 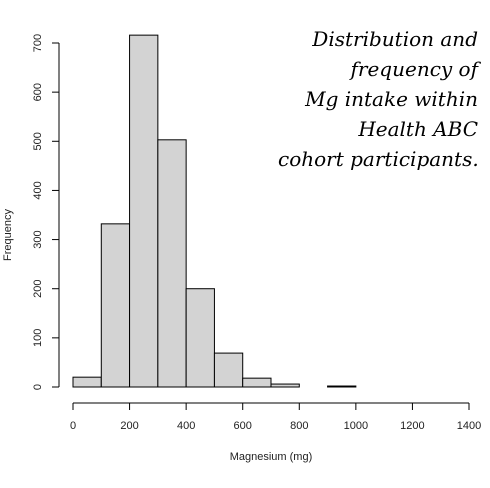 What do you see at coordinates (243, 426) in the screenshot?
I see `x-tick-label-600: 600` at bounding box center [243, 426].